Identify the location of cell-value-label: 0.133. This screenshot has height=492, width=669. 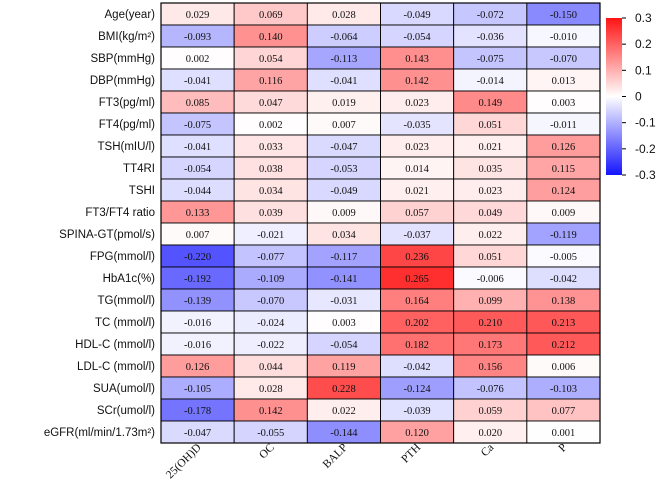
(198, 213).